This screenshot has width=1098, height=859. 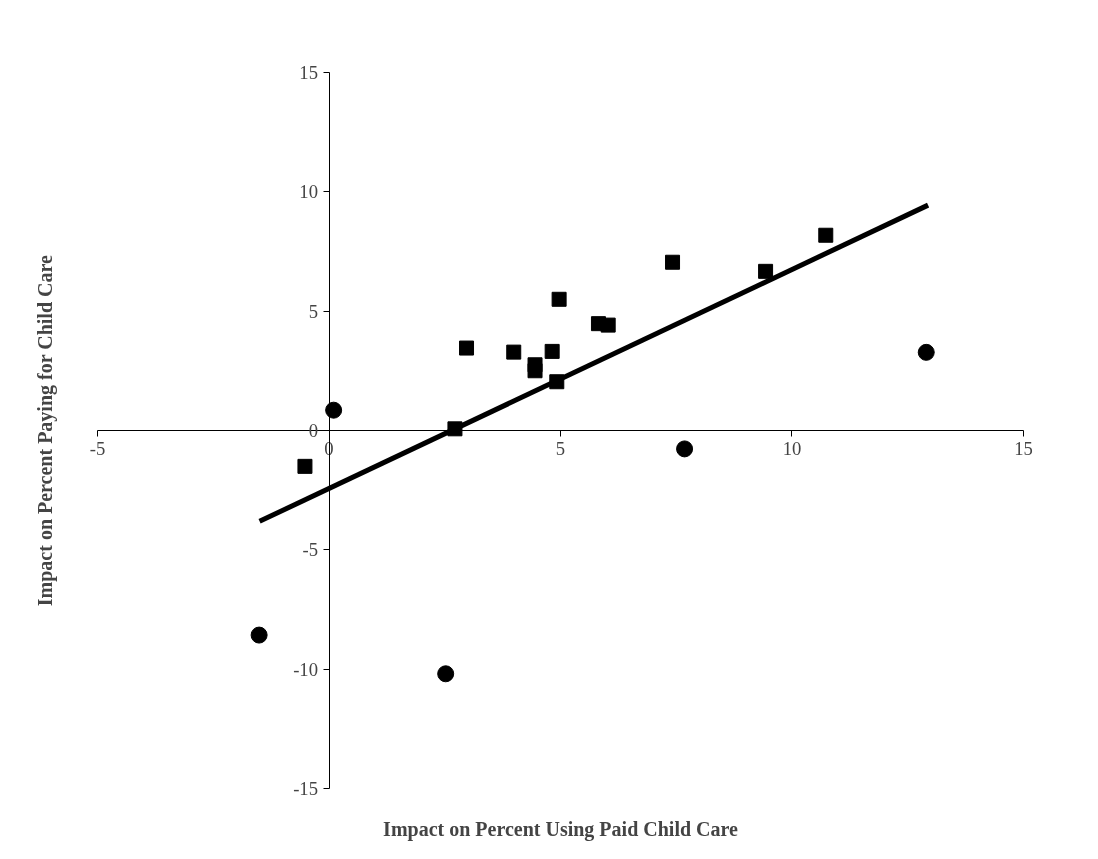 What do you see at coordinates (313, 311) in the screenshot?
I see `y-tick-label: 5` at bounding box center [313, 311].